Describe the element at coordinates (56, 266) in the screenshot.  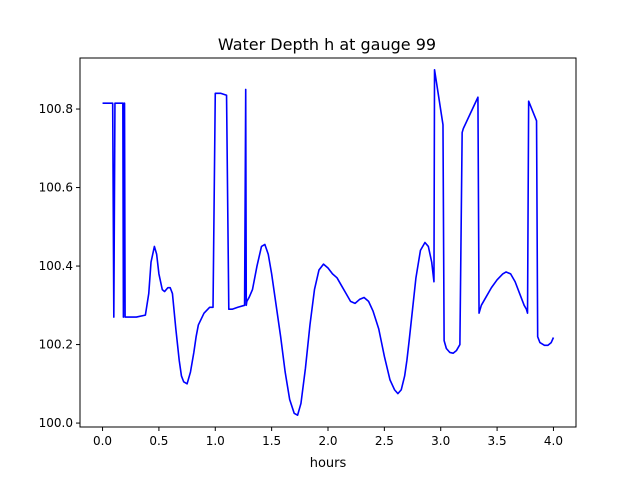
I see `y-tick-label: 100.4` at that location.